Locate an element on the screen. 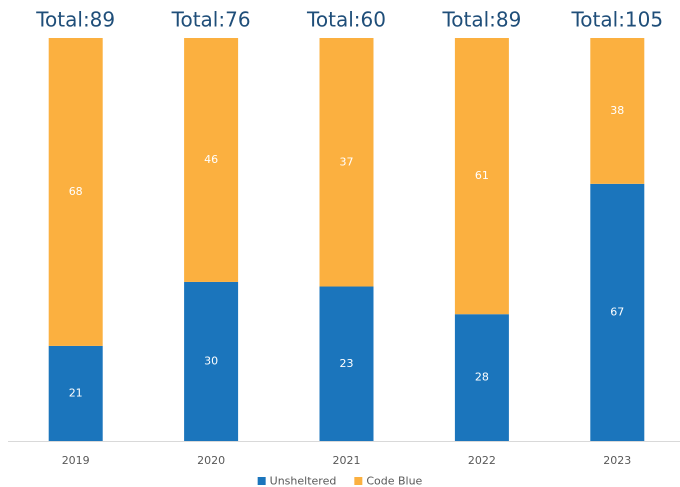  value-label: 37 is located at coordinates (347, 161).